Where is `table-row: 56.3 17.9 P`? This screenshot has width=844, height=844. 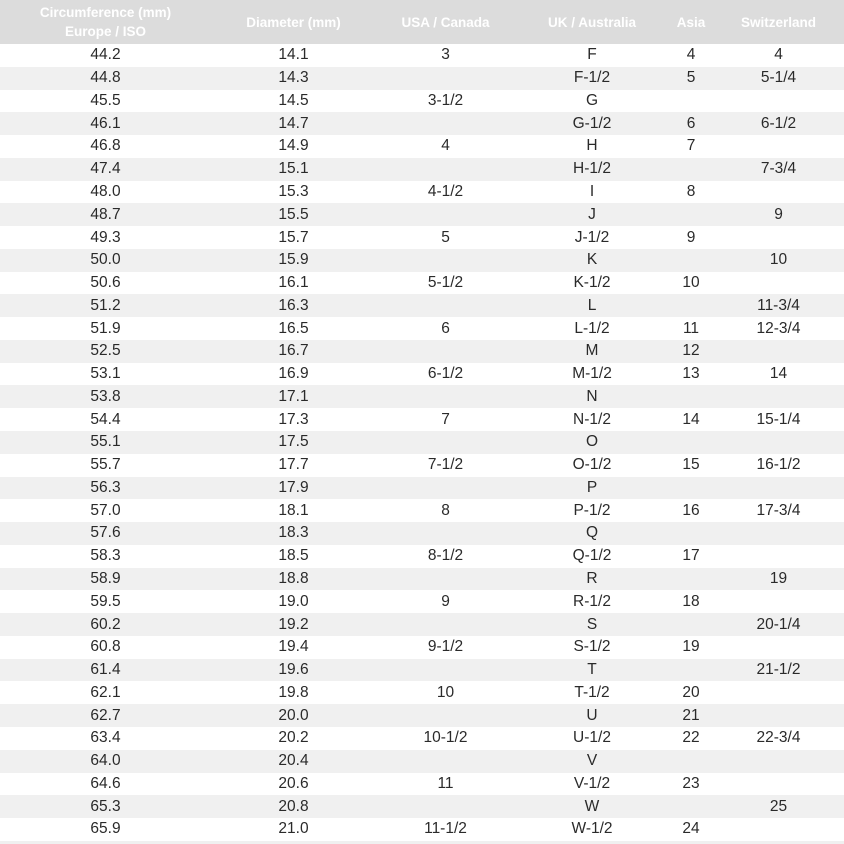 table-row: 56.3 17.9 P is located at coordinates (422, 488).